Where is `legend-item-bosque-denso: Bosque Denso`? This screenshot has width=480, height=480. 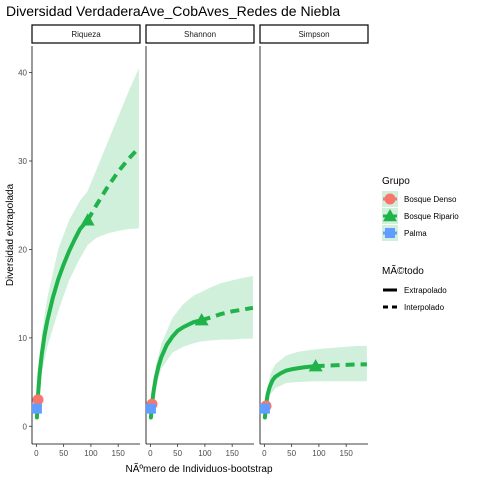 legend-item-bosque-denso: Bosque Denso is located at coordinates (419, 199).